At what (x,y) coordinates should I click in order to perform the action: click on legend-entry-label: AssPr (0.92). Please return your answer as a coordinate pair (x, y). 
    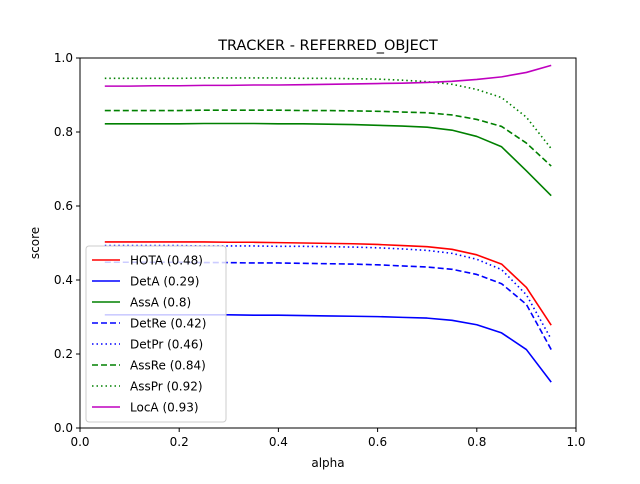
    Looking at the image, I should click on (166, 387).